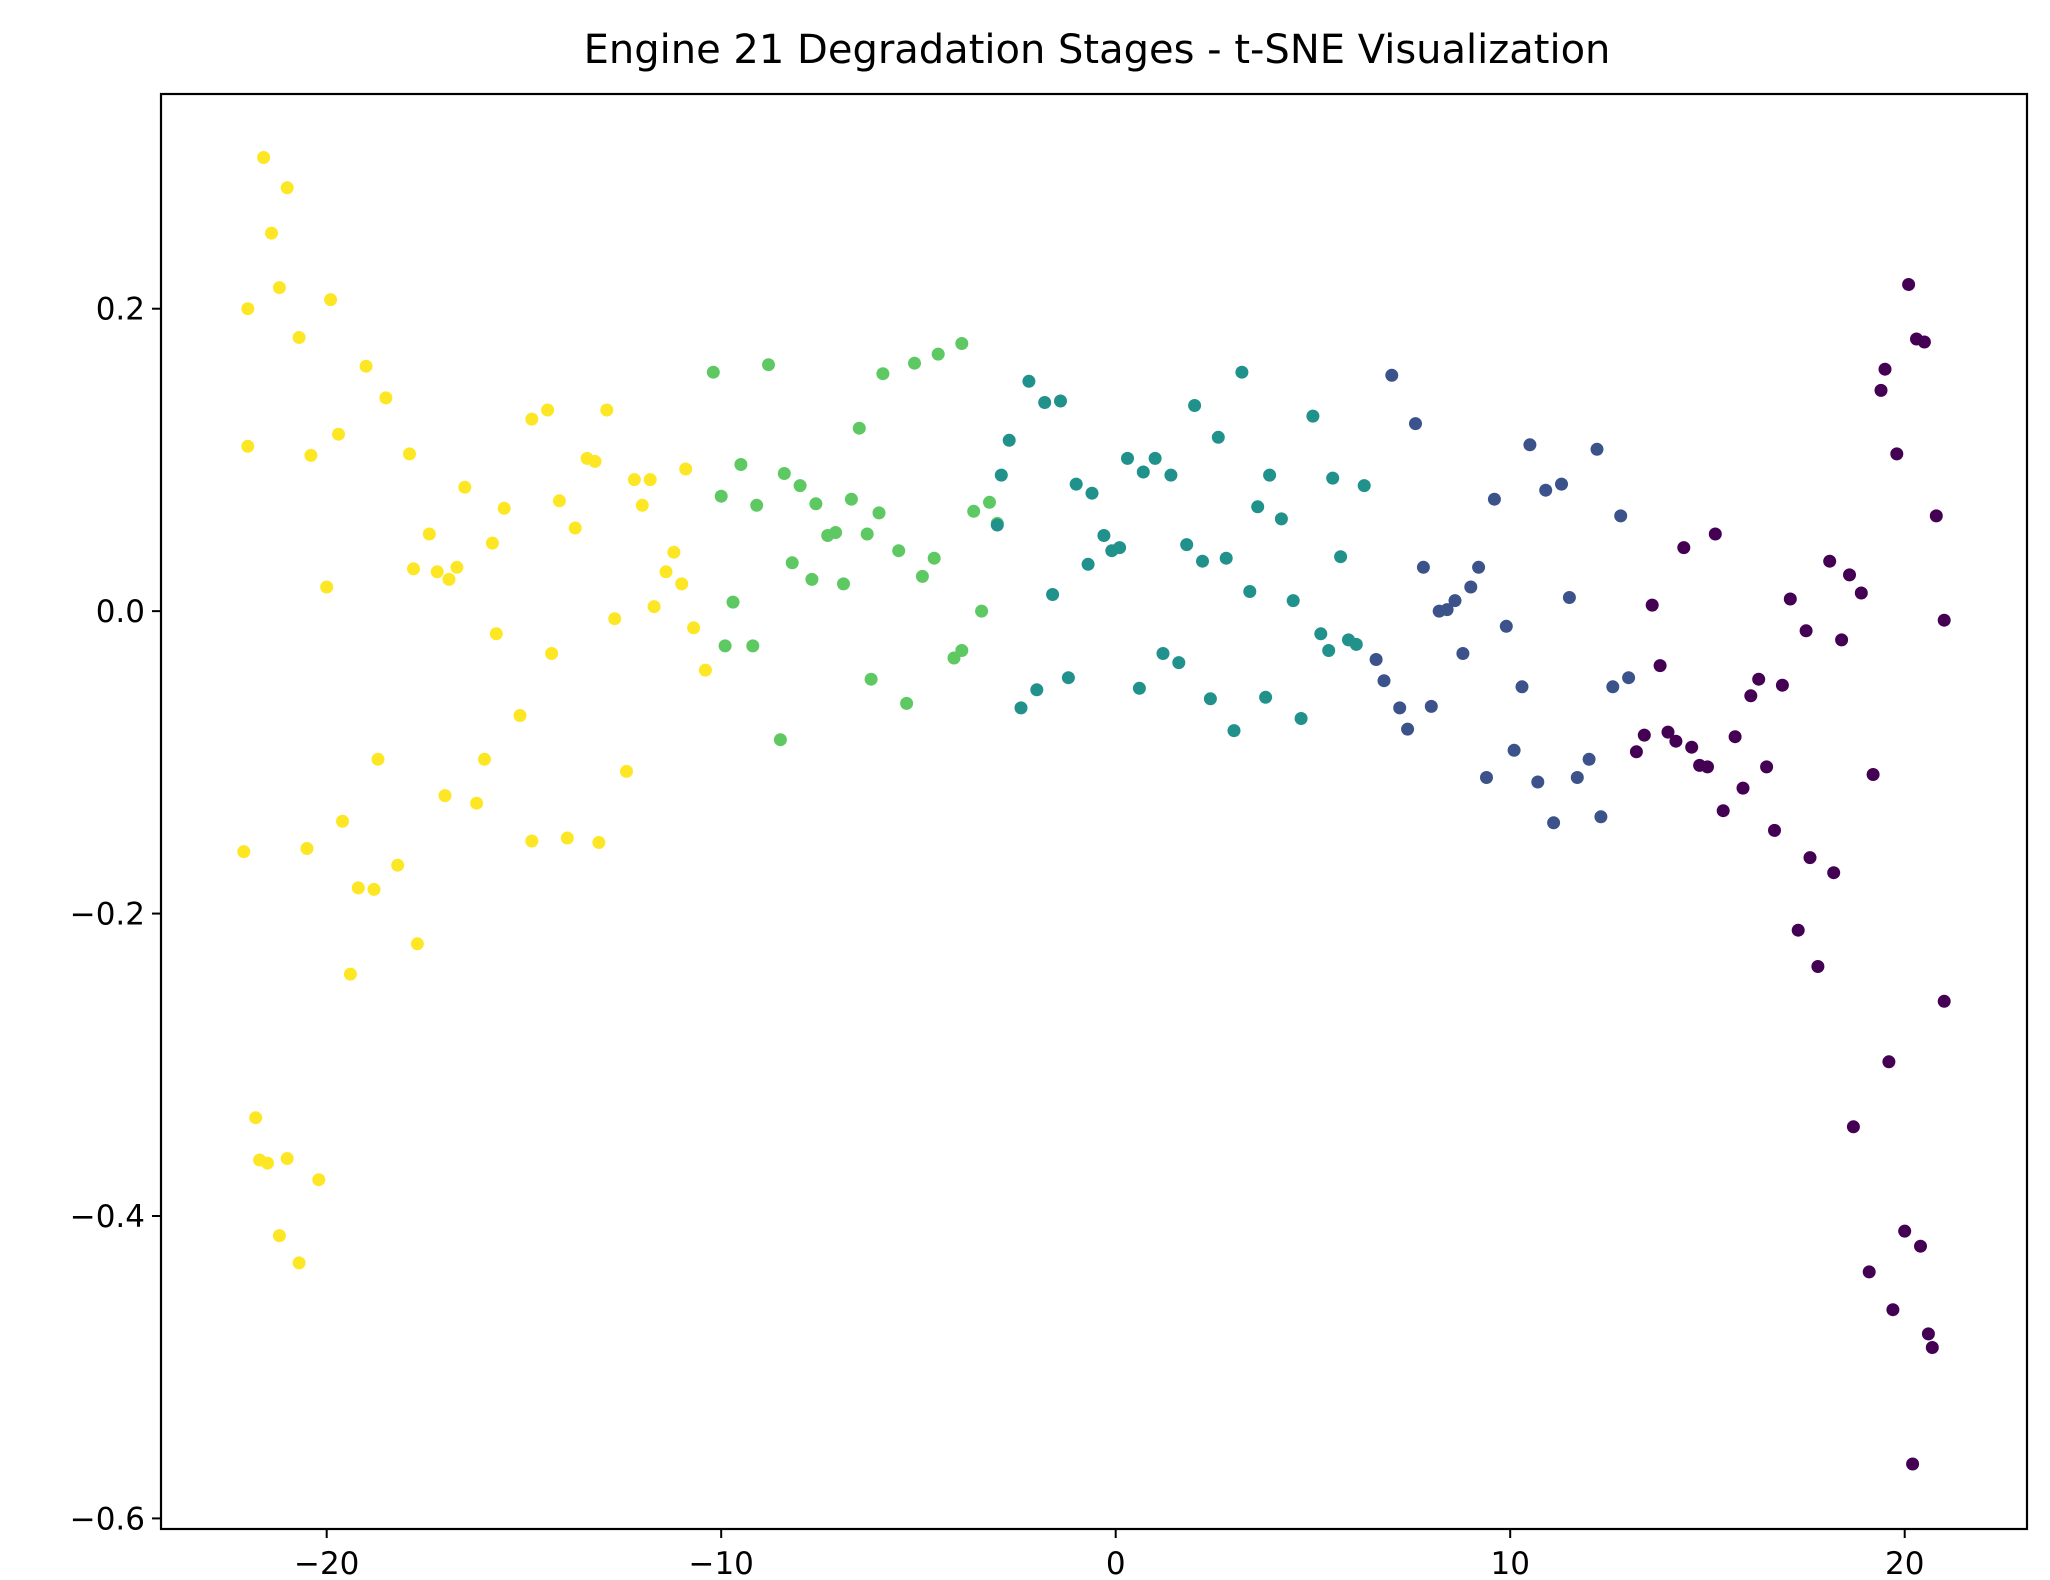 This screenshot has width=2050, height=1580. What do you see at coordinates (107, 1519) in the screenshot?
I see `y-tick-label: −0.6` at bounding box center [107, 1519].